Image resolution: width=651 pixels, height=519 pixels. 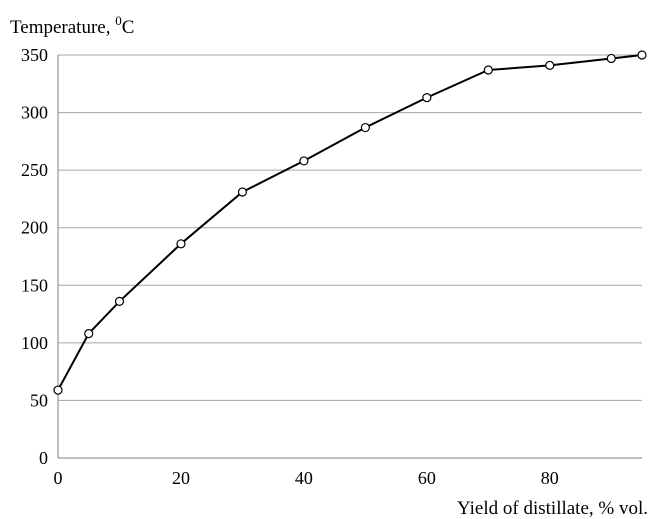 I want to click on y-tick-label-200: 200, so click(x=34, y=228).